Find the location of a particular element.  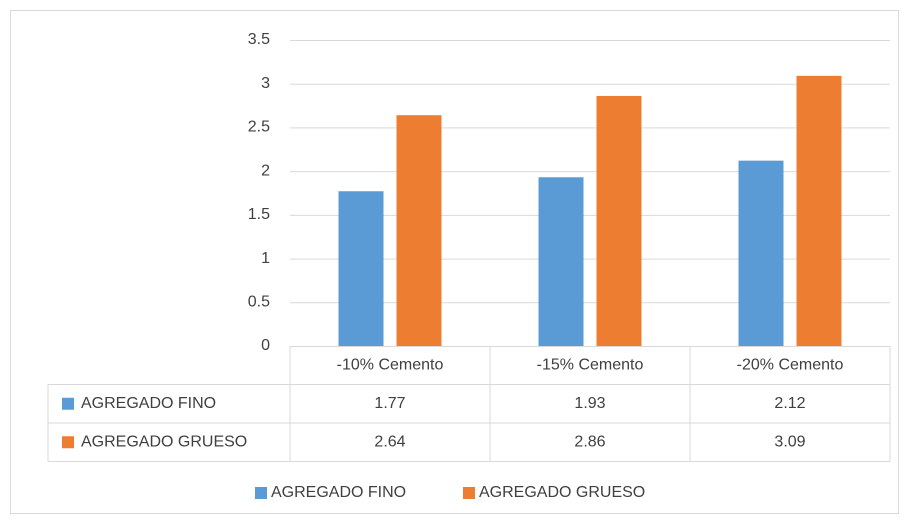

x-tick-label: -20% Cemento is located at coordinates (790, 364).